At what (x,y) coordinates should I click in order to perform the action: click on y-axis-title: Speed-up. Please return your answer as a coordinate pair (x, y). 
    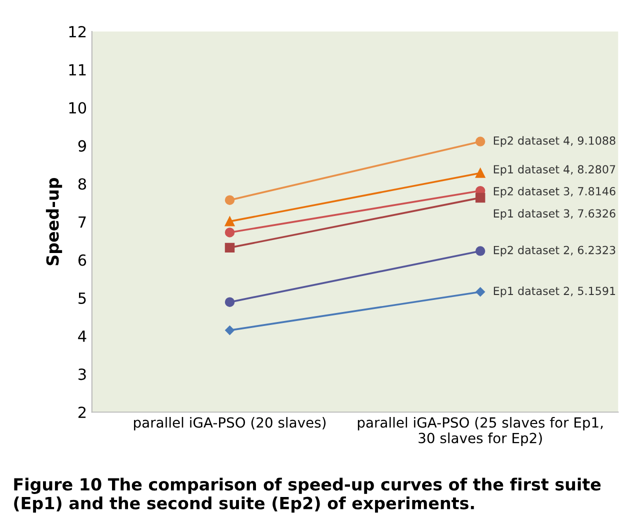
    Looking at the image, I should click on (54, 222).